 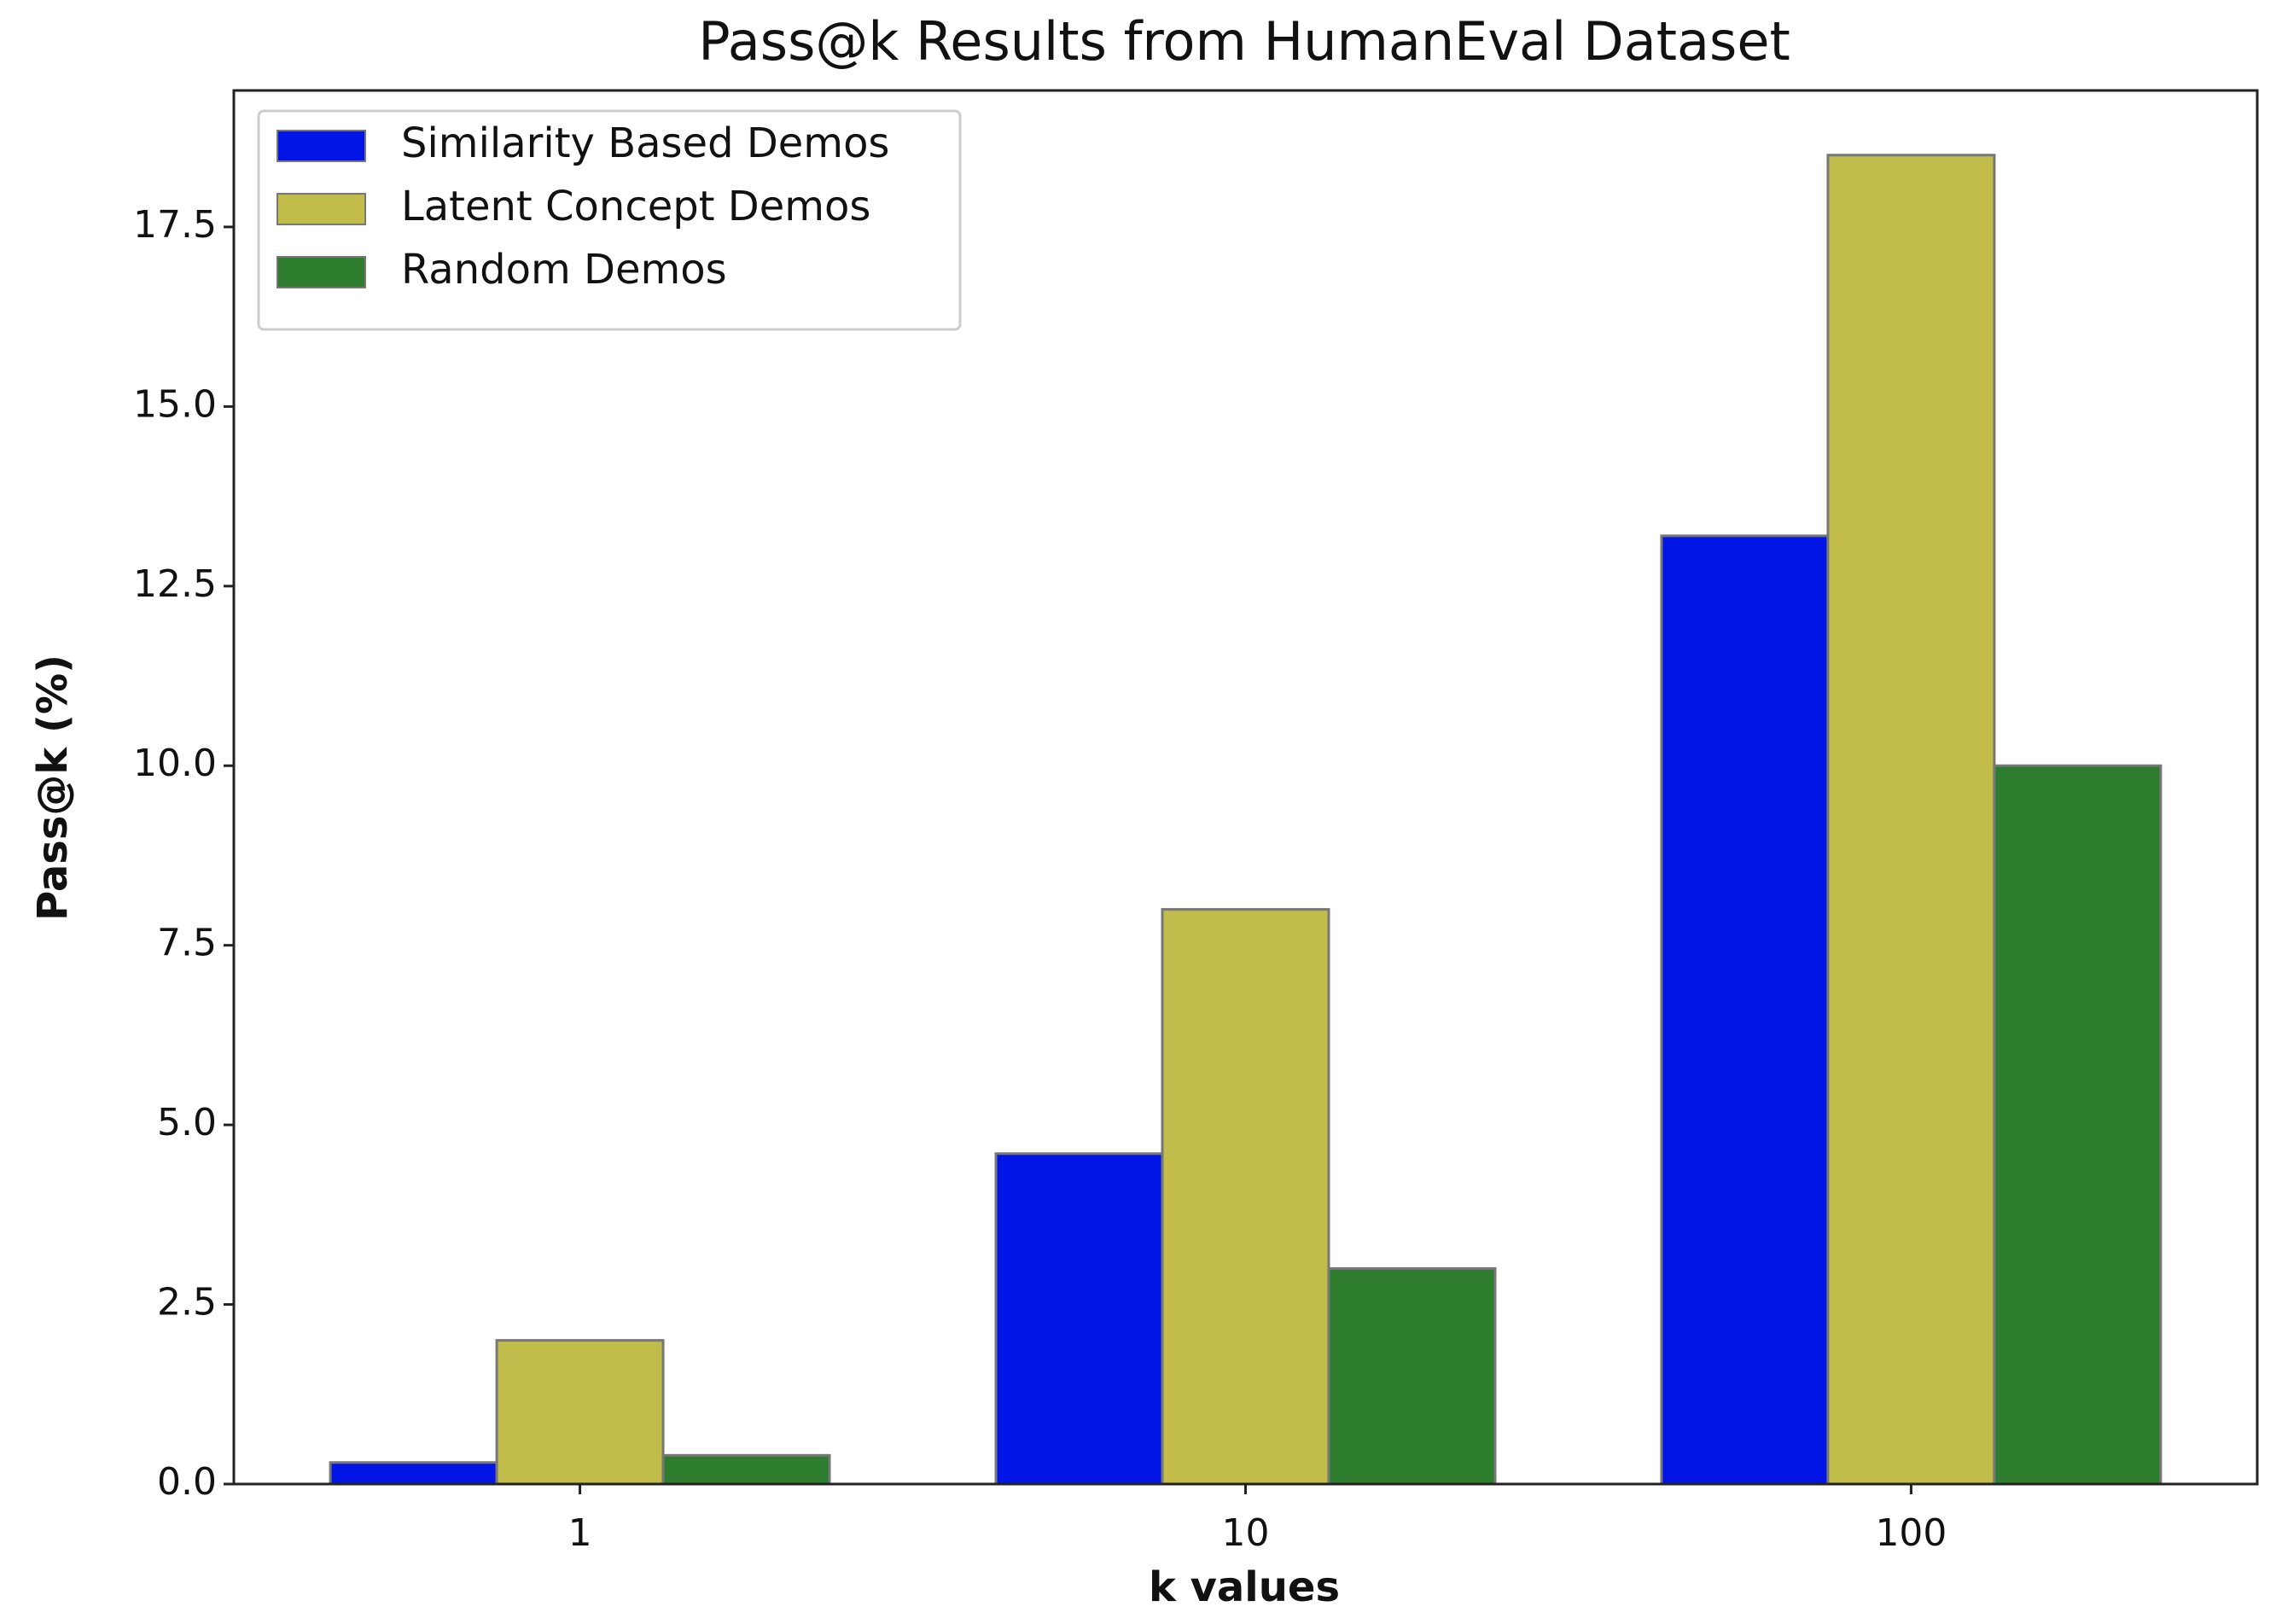 What do you see at coordinates (187, 943) in the screenshot?
I see `y-tick-label: 7.5` at bounding box center [187, 943].